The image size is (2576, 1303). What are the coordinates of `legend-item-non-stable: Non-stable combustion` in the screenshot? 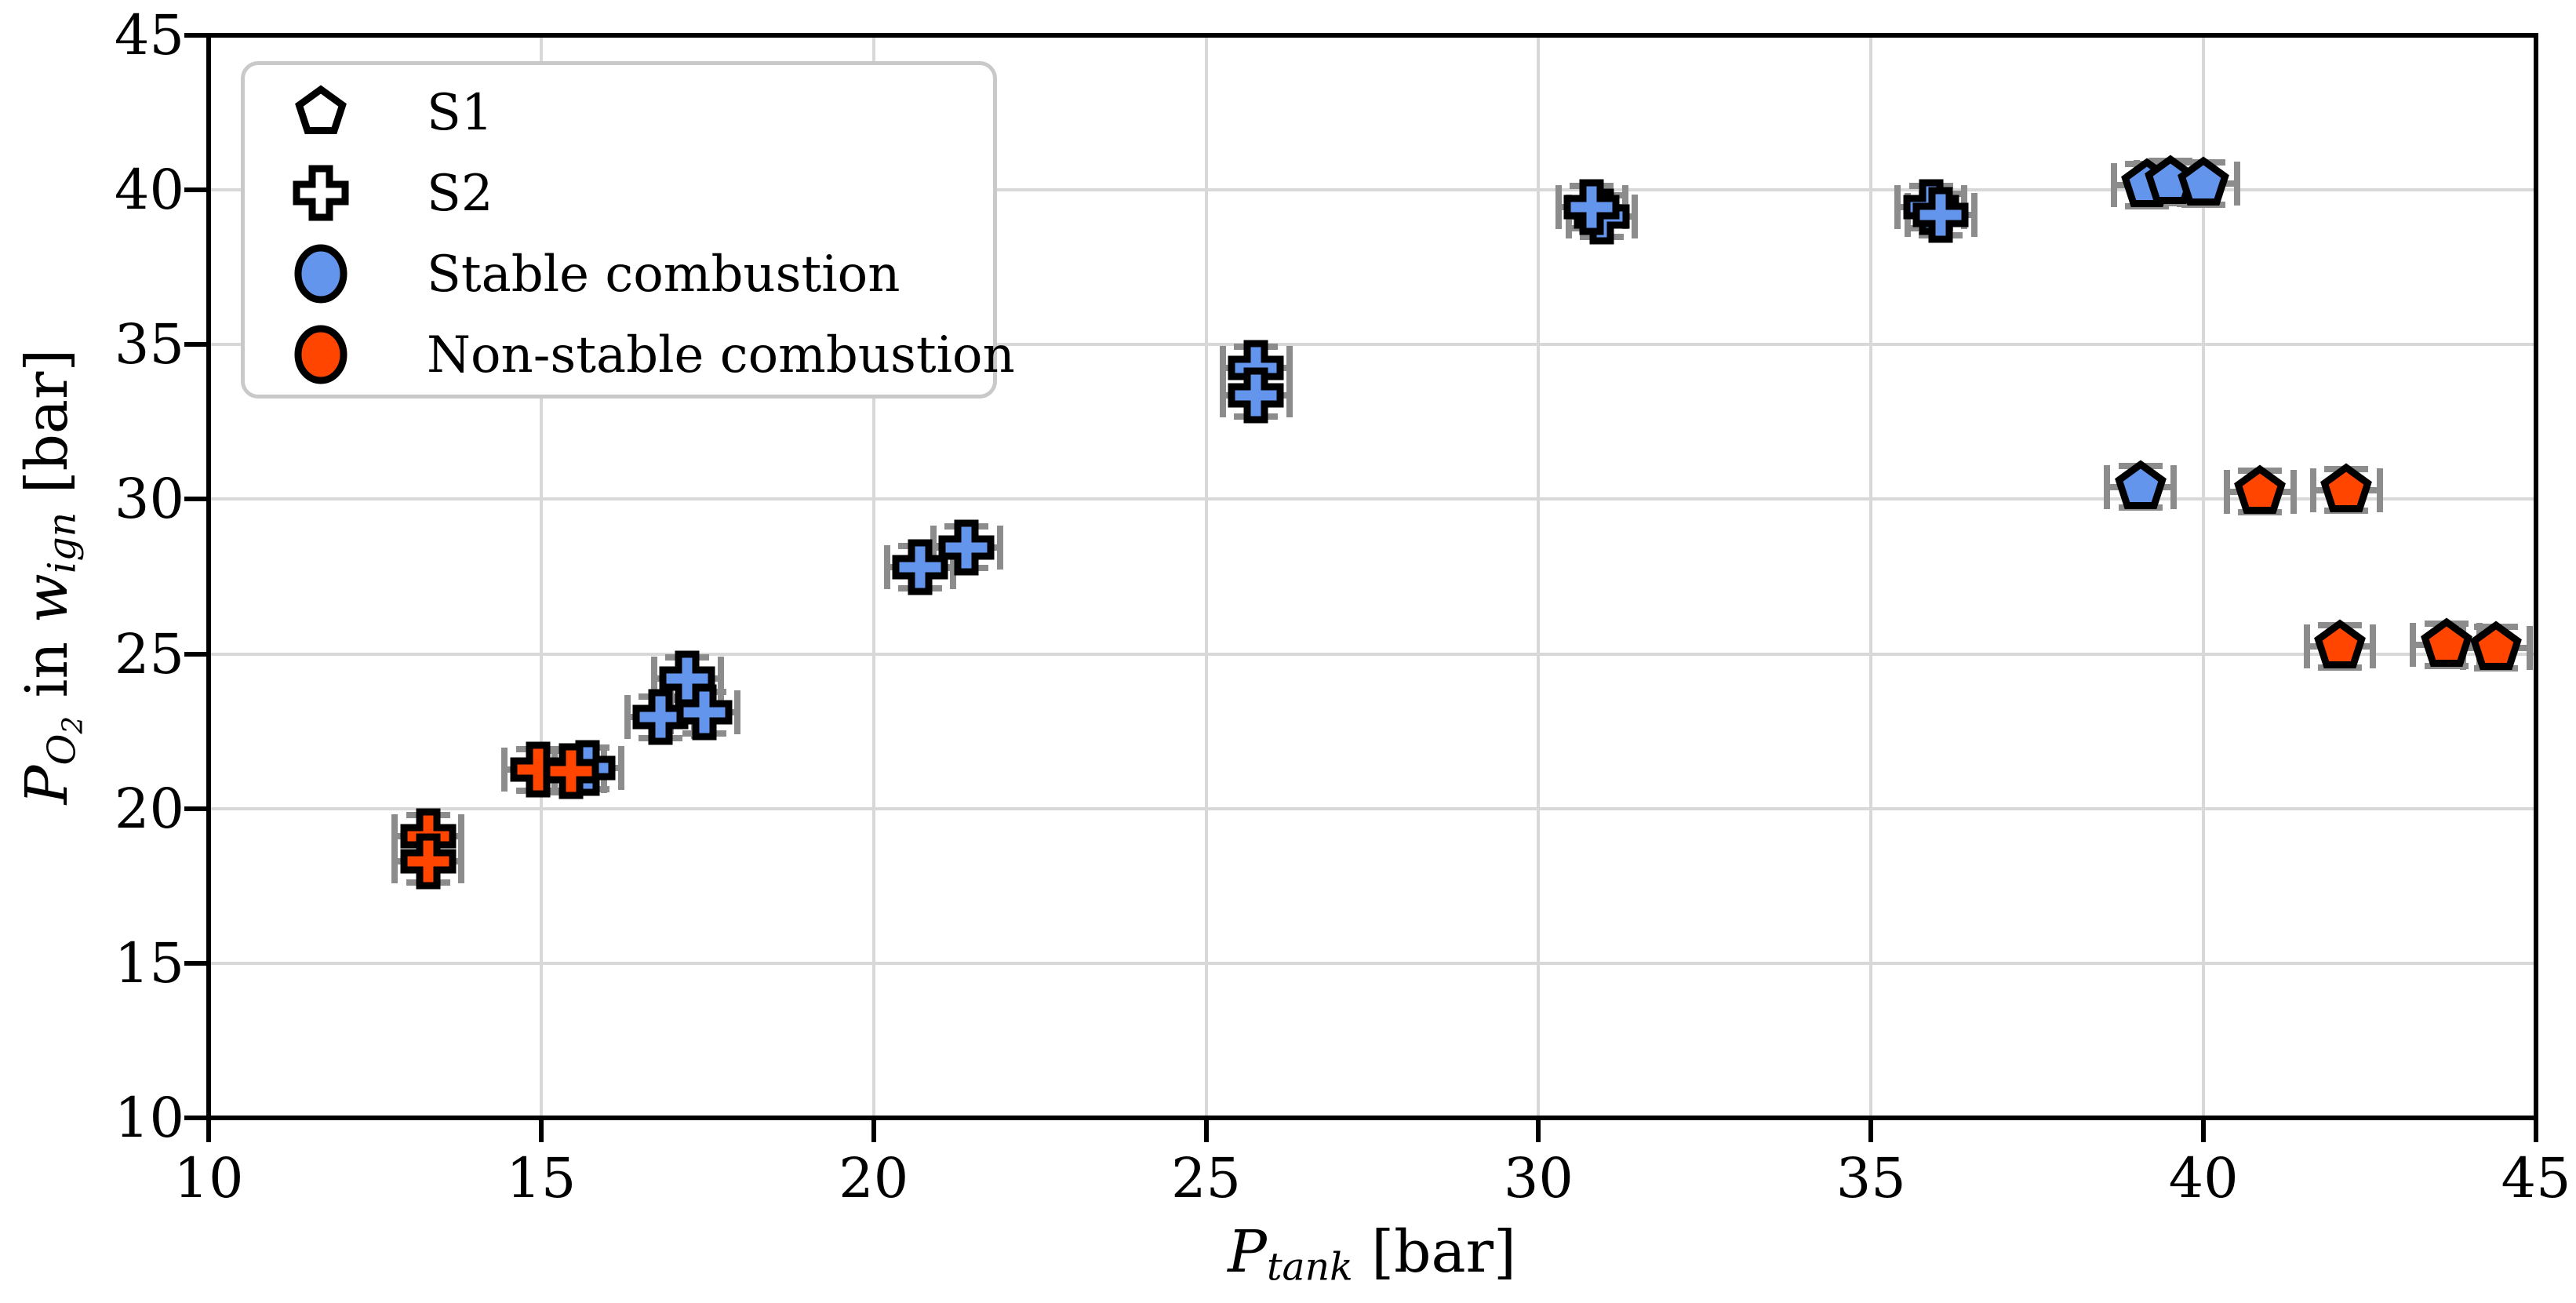 It's located at (650, 355).